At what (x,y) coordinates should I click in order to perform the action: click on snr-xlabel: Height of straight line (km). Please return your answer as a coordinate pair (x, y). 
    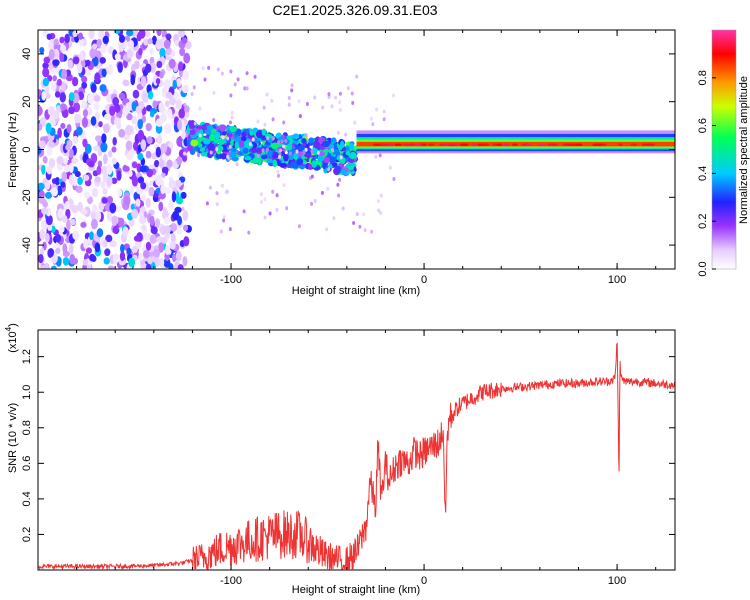
    Looking at the image, I should click on (356, 590).